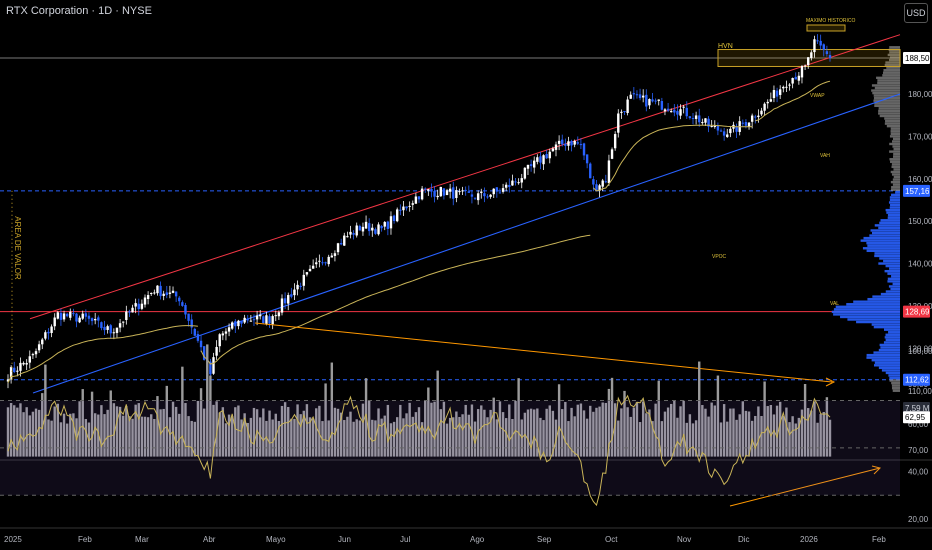  Describe the element at coordinates (916, 13) in the screenshot. I see `currency-button: USD` at that location.